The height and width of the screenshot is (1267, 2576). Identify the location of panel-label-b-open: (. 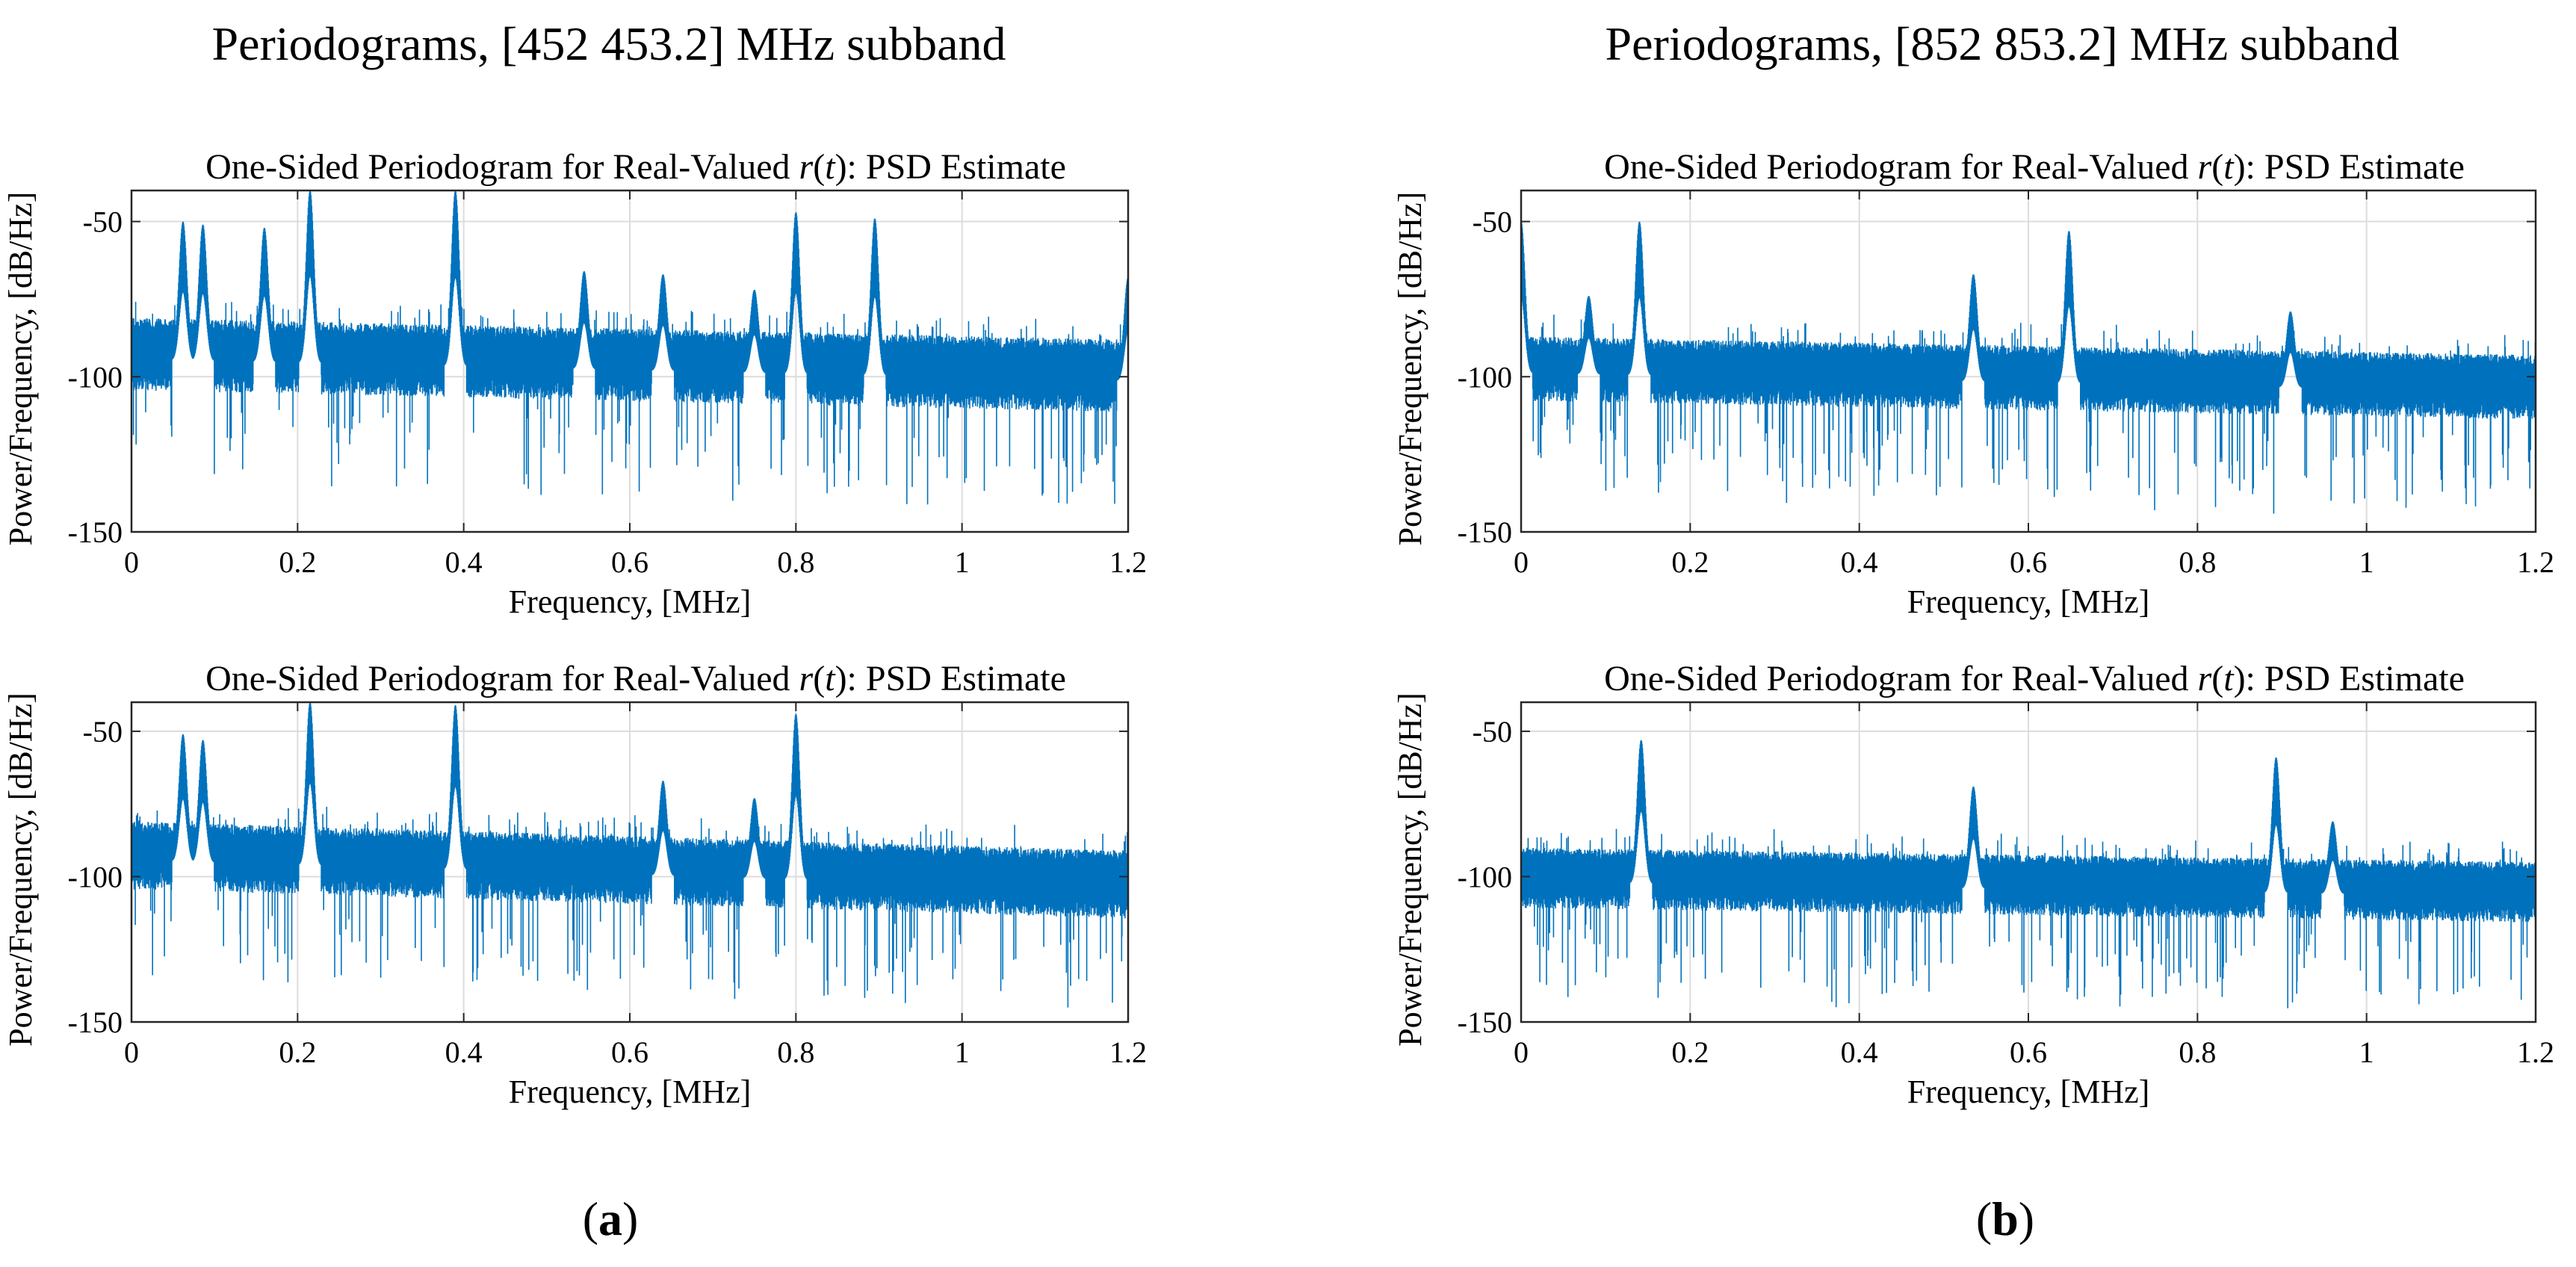
(1984, 1218).